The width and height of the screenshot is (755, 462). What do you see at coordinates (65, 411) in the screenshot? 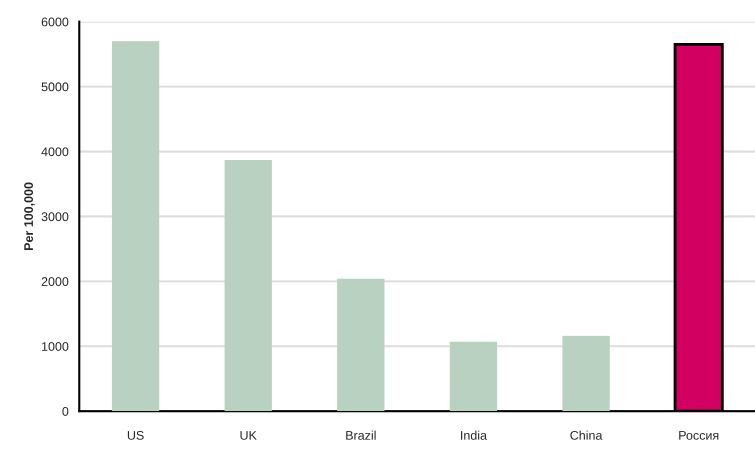
I see `y-tick-label: 0` at bounding box center [65, 411].